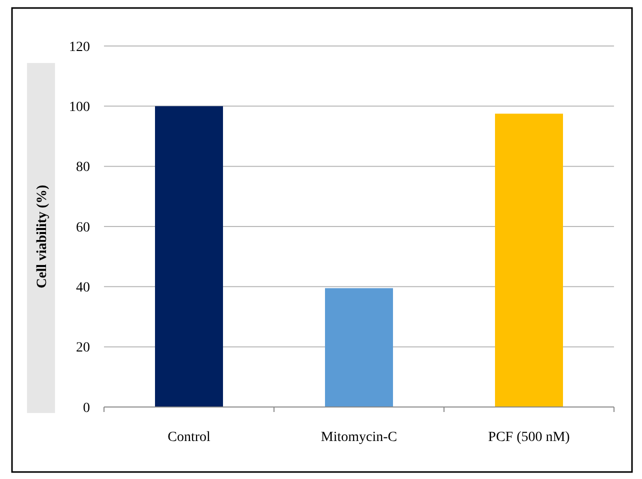  What do you see at coordinates (529, 437) in the screenshot?
I see `x-tick-label: PCF (500 nM)` at bounding box center [529, 437].